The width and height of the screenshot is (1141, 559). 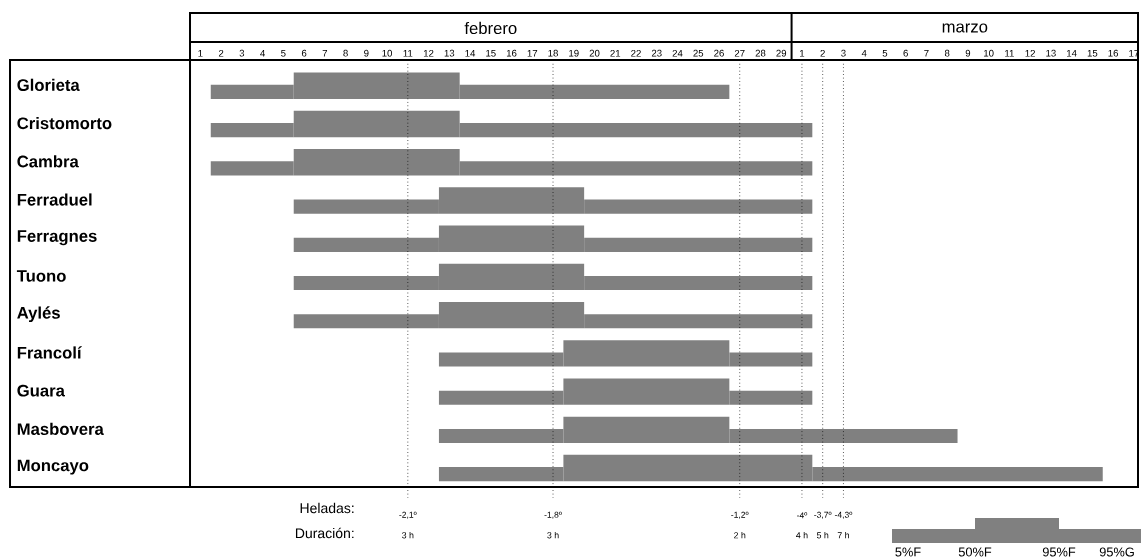 I want to click on text: marzo, so click(x=965, y=28).